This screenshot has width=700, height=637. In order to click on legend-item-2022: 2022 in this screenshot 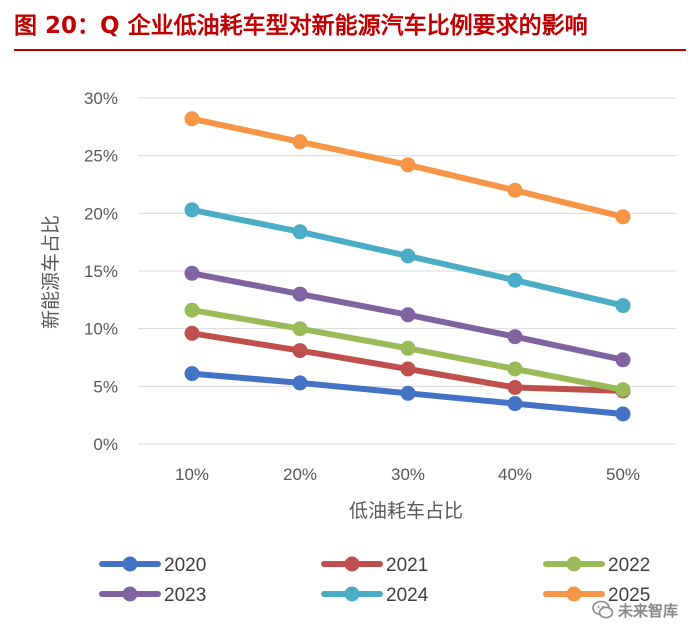, I will do `click(596, 565)`.